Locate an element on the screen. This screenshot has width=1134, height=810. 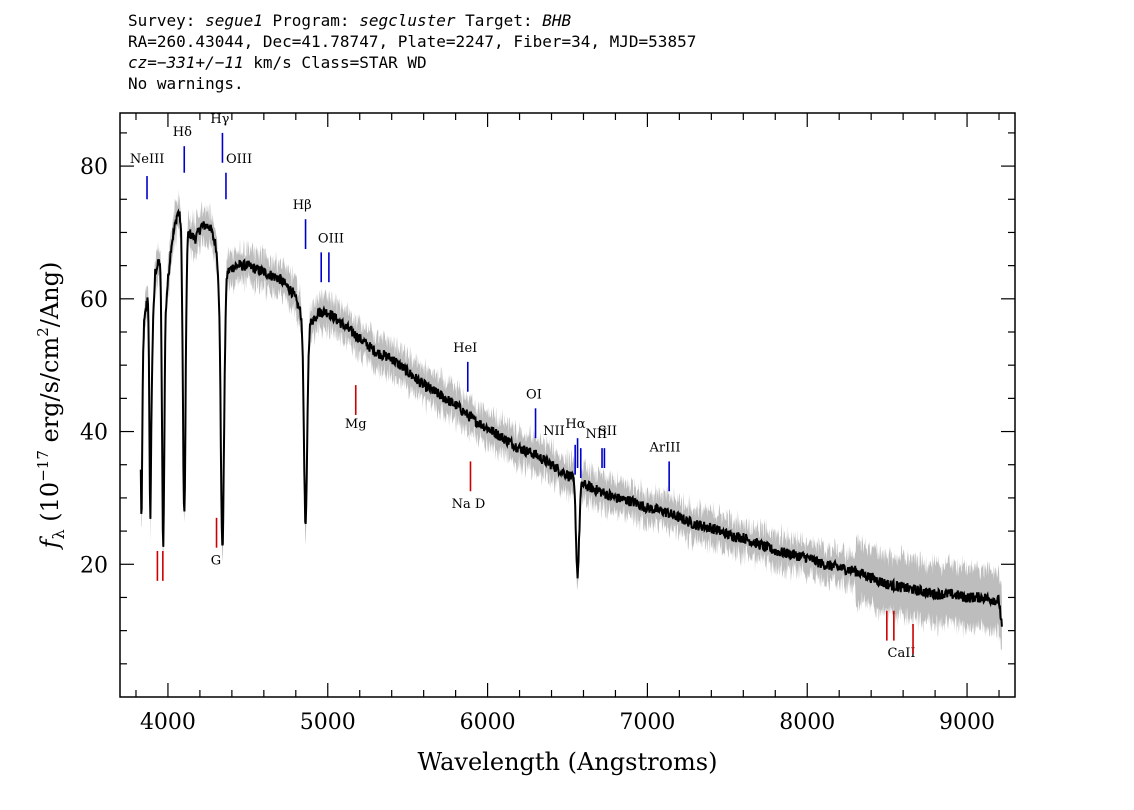
program-value: segcluster is located at coordinates (407, 20).